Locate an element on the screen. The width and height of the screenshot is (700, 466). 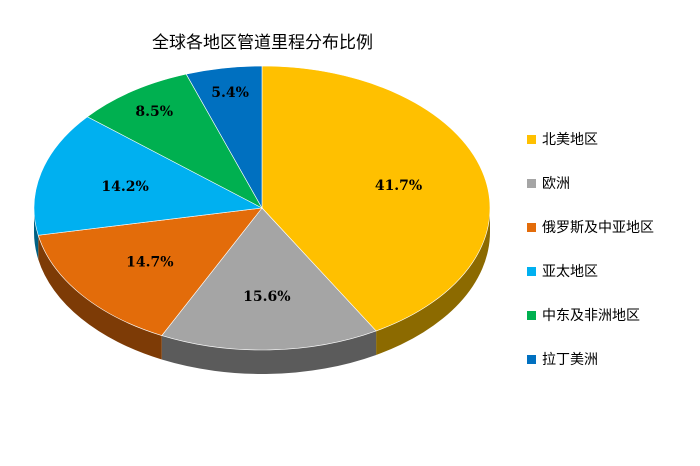
legend-item: 中东及非洲地区 is located at coordinates (612, 315).